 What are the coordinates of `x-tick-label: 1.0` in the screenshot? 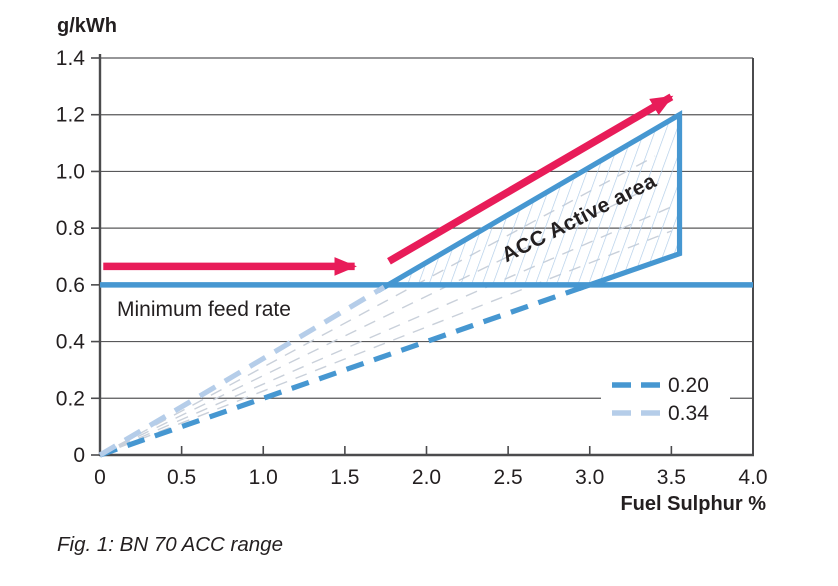 It's located at (263, 477).